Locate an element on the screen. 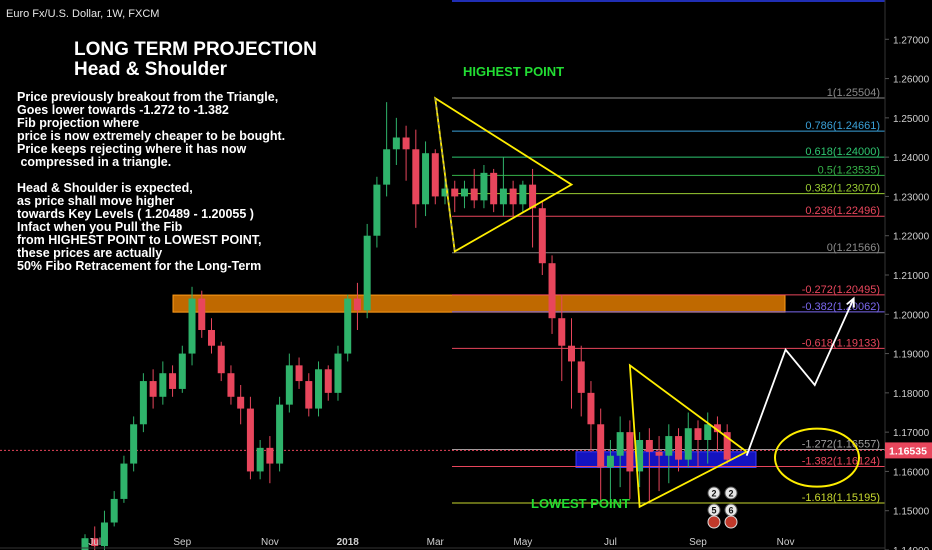 The width and height of the screenshot is (932, 550). y-tick-label: 1.16000 is located at coordinates (911, 472).